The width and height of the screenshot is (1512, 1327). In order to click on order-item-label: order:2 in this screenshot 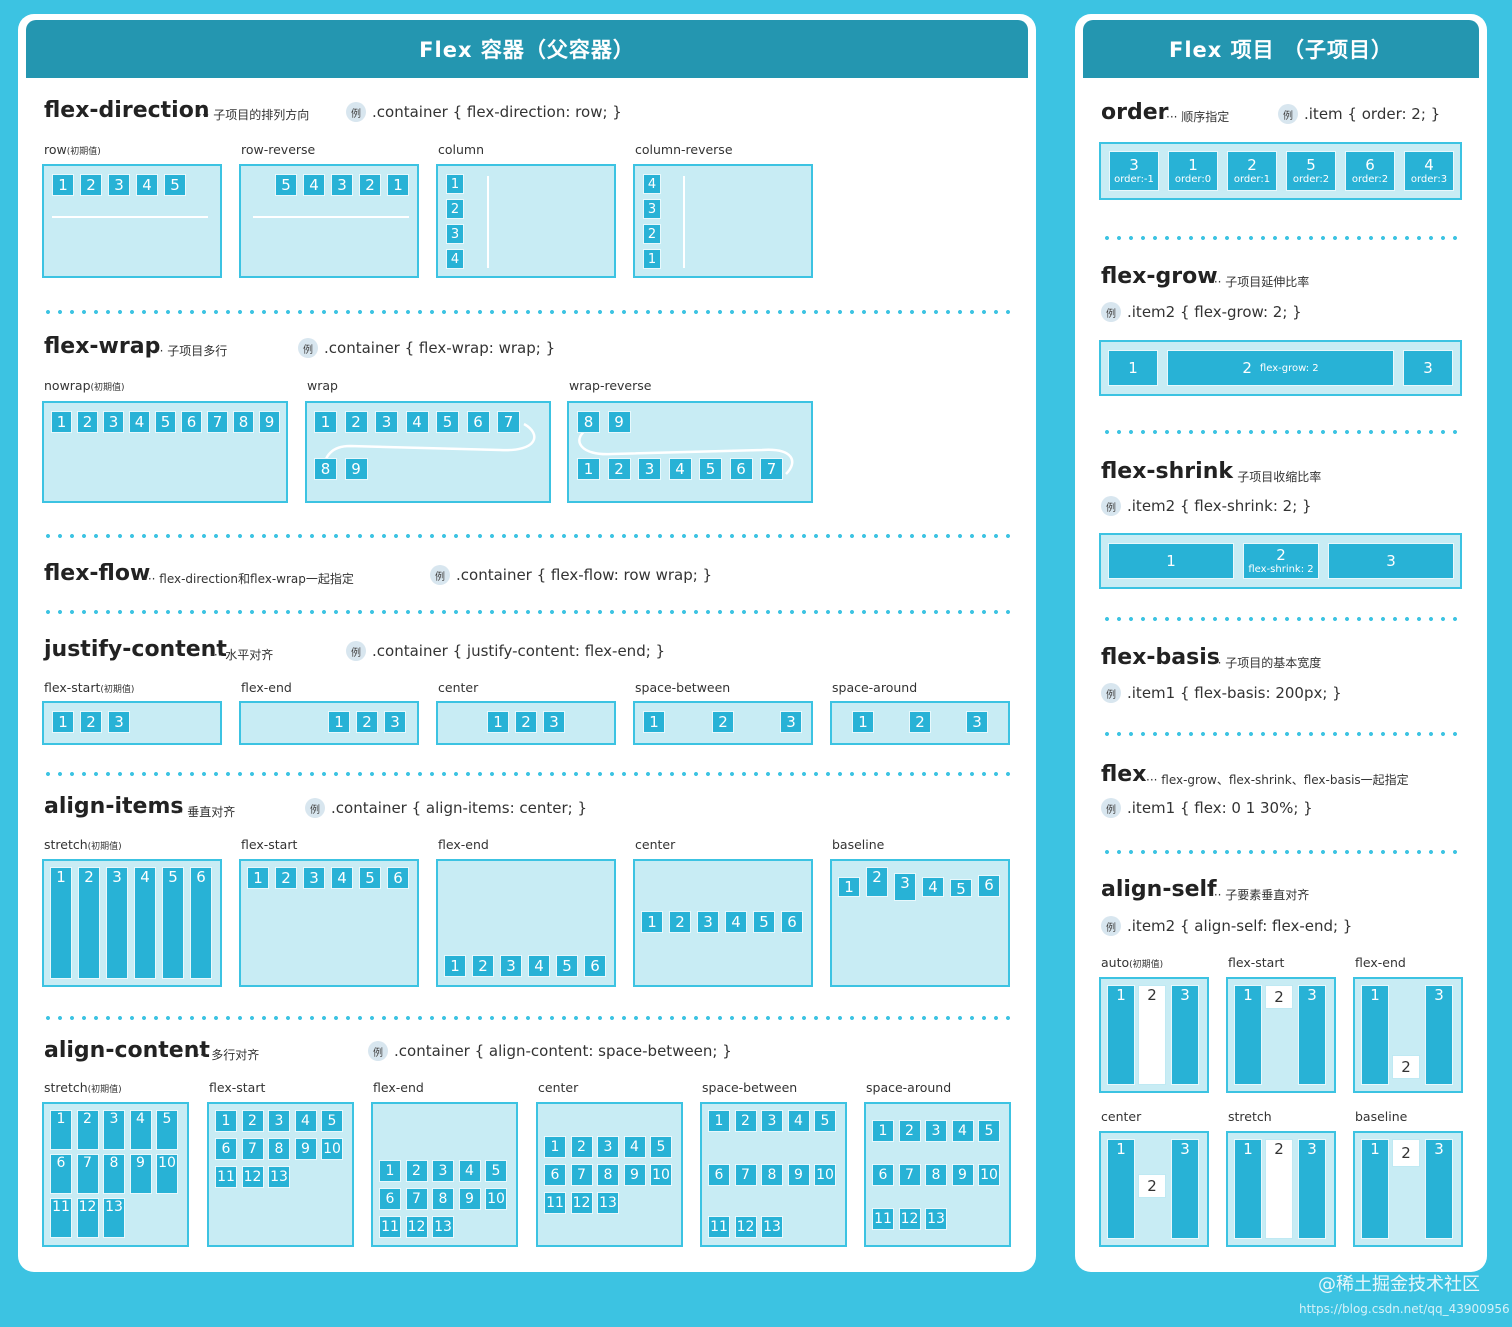, I will do `click(1311, 179)`.